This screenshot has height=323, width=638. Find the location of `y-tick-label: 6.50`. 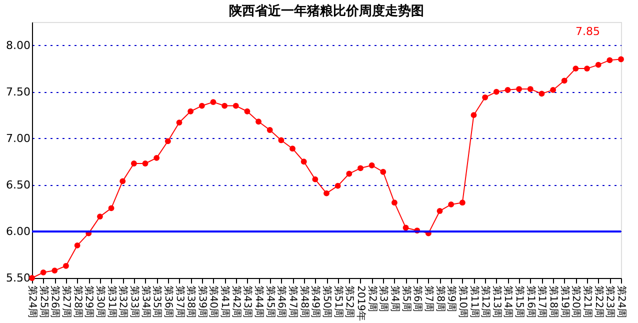

y-tick-label: 6.50 is located at coordinates (18, 185).